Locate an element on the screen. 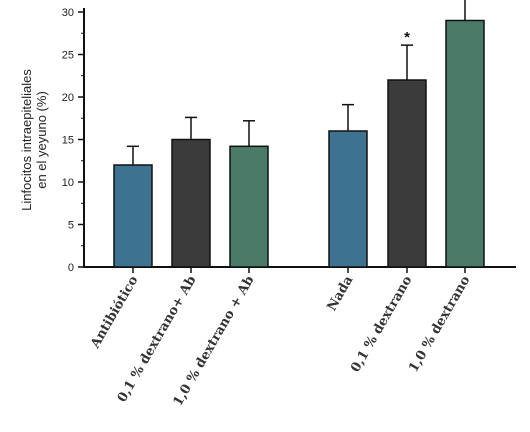 The image size is (530, 432). significance-markers: ** is located at coordinates (407, 37).